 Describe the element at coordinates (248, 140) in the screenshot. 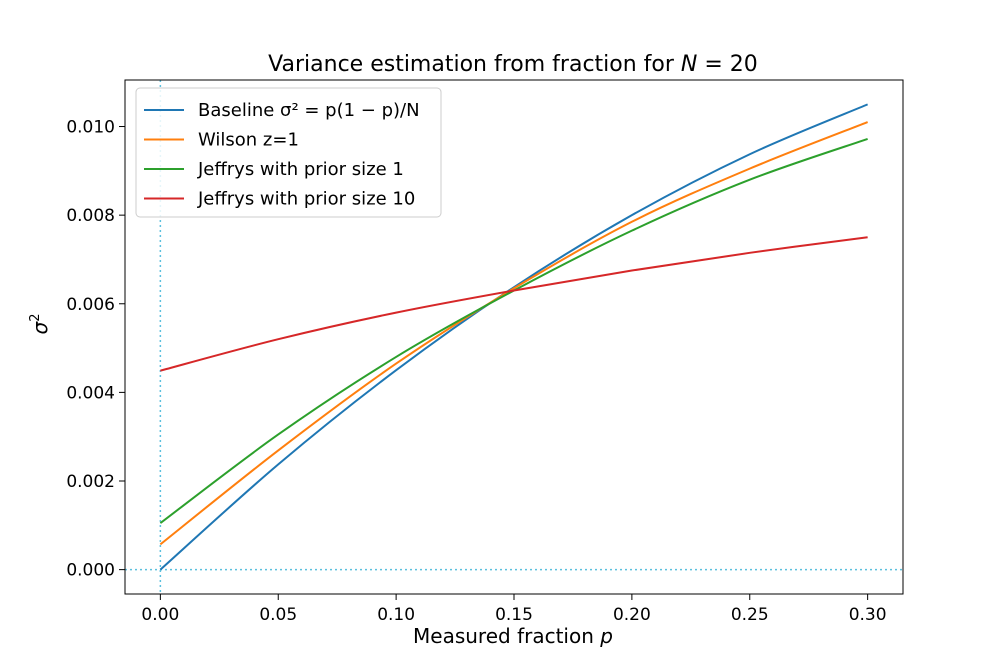

I see `legend-label: Wilson z=1` at that location.